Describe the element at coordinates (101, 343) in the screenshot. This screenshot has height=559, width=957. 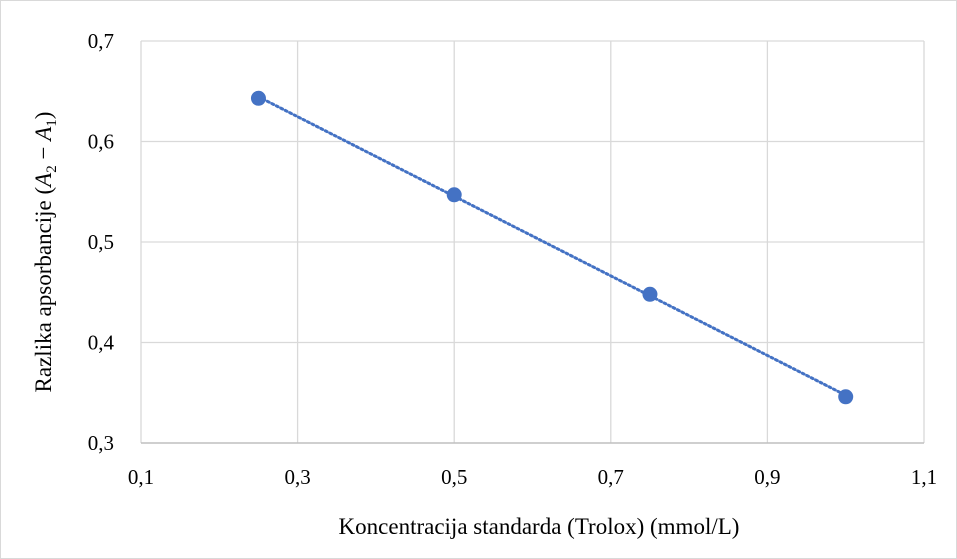
I see `y-tick-label: 0,4` at that location.